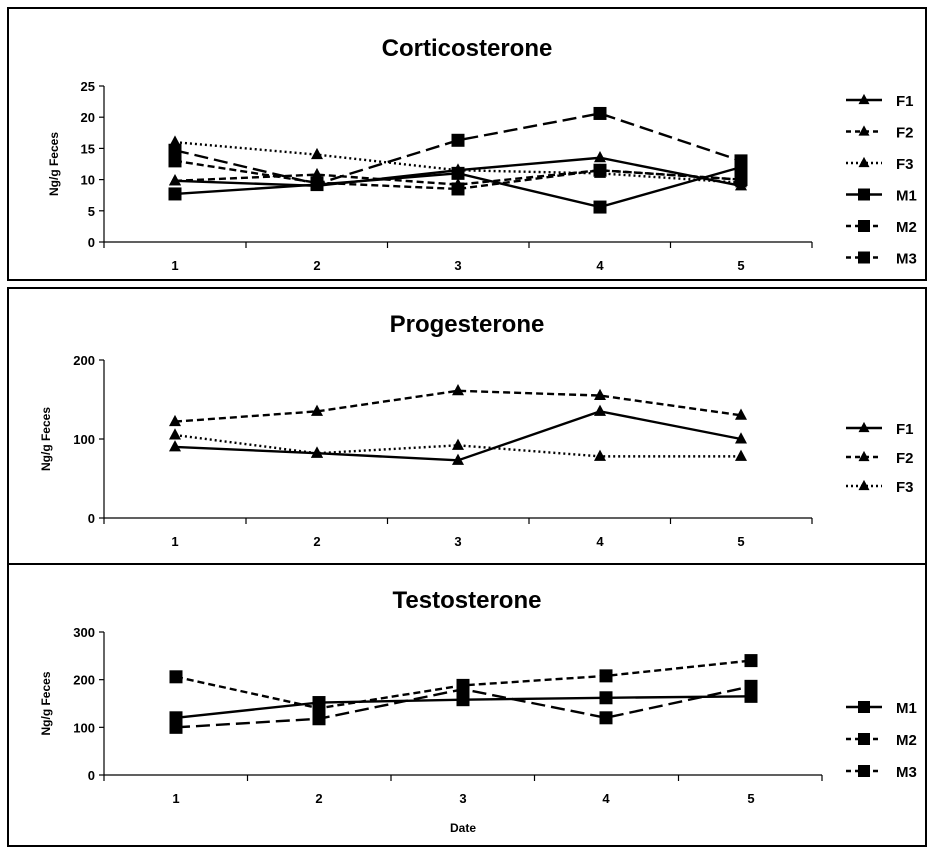 This screenshot has height=848, width=934. I want to click on y-tick-label: 15, so click(88, 148).